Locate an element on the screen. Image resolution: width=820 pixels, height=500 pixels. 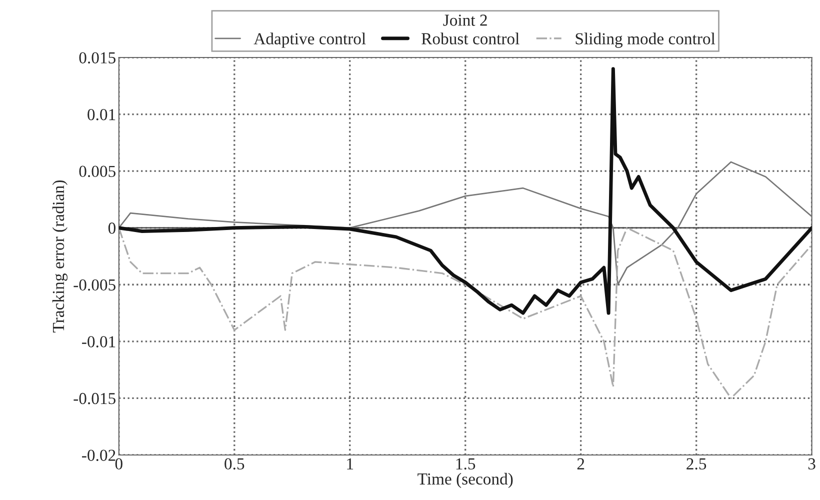
x-tick-label: 2.5 is located at coordinates (696, 464).